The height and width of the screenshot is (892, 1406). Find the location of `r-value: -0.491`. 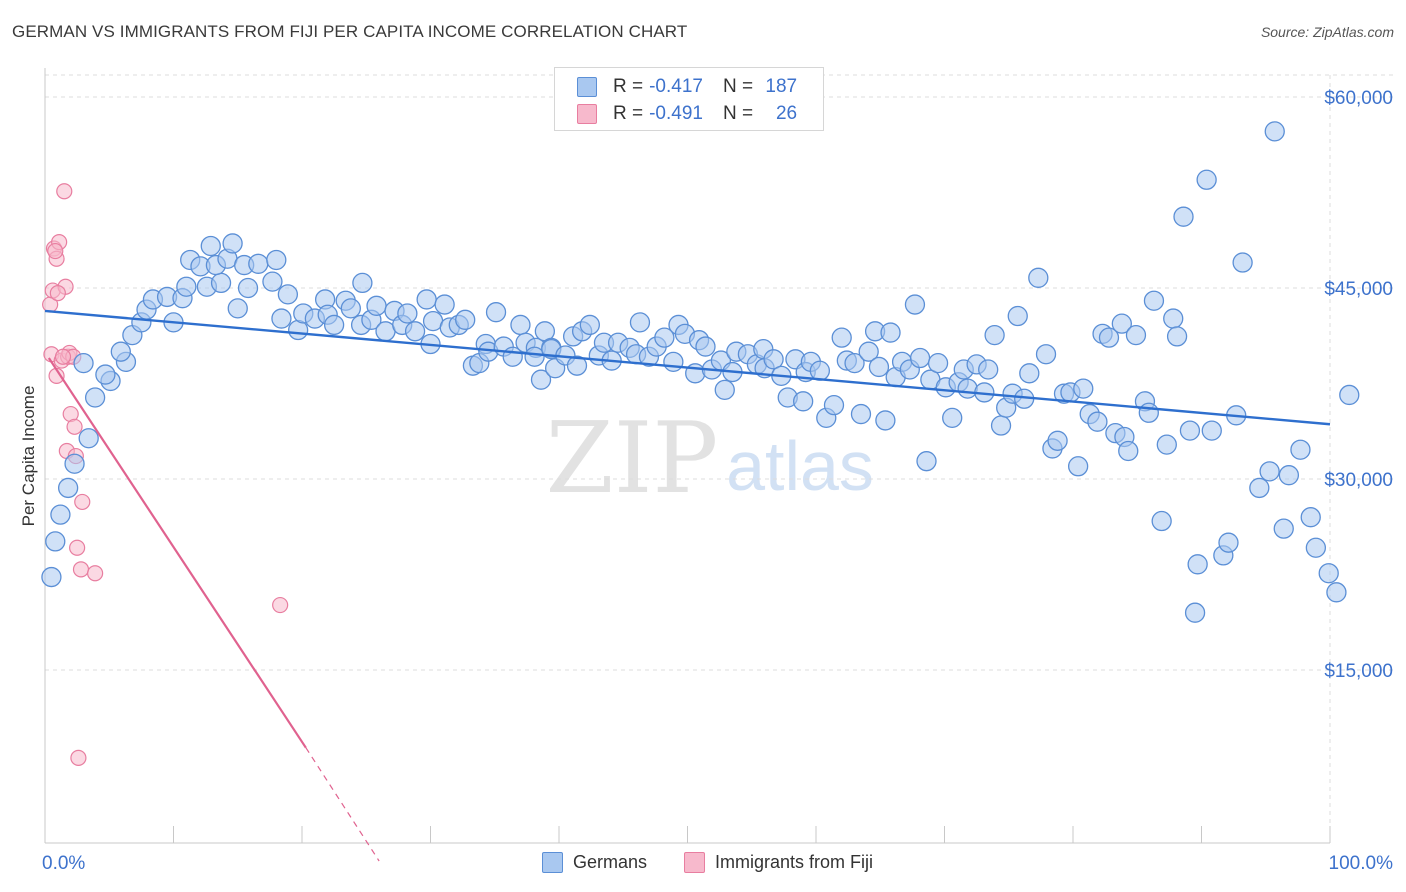

r-value: -0.491 is located at coordinates (676, 113).